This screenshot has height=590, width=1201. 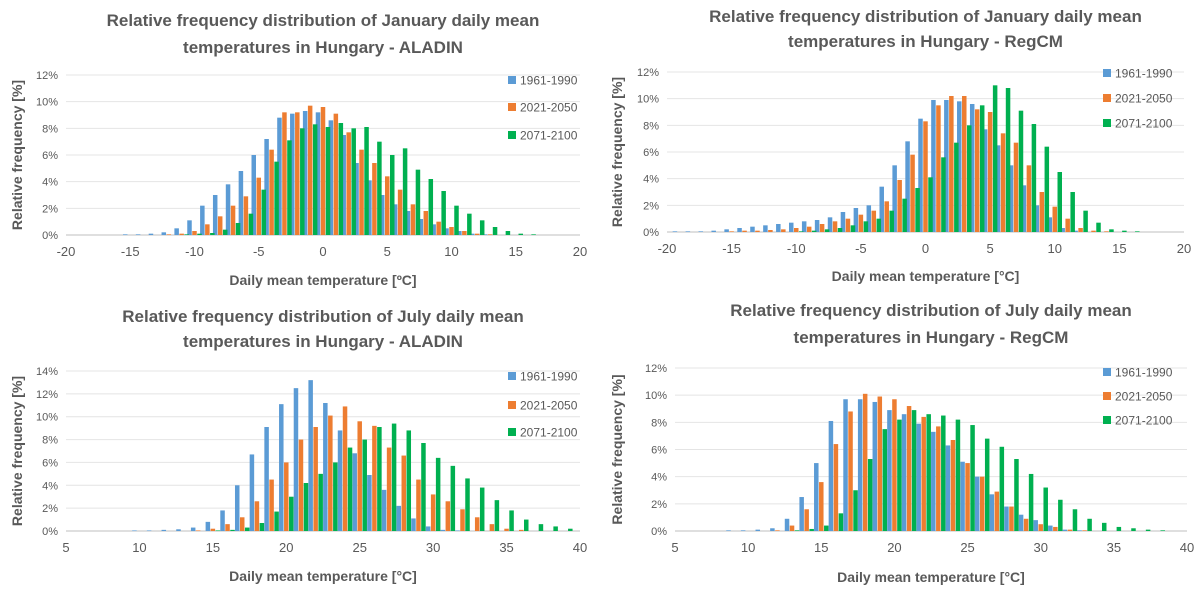 What do you see at coordinates (323, 576) in the screenshot?
I see `x-axis-label: Daily mean temperature [°C]` at bounding box center [323, 576].